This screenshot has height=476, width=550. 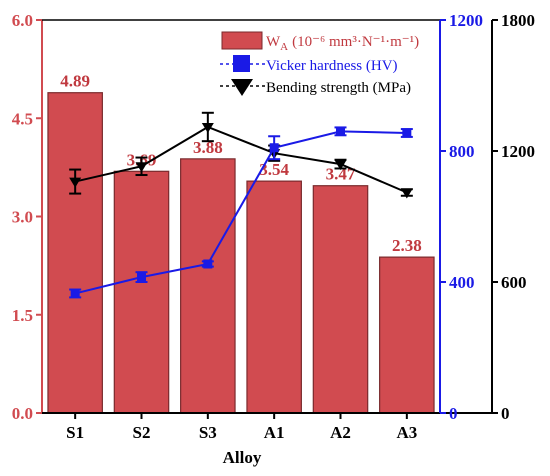 What do you see at coordinates (518, 20) in the screenshot?
I see `right-outer-axis-tick-label-3: 1800` at bounding box center [518, 20].